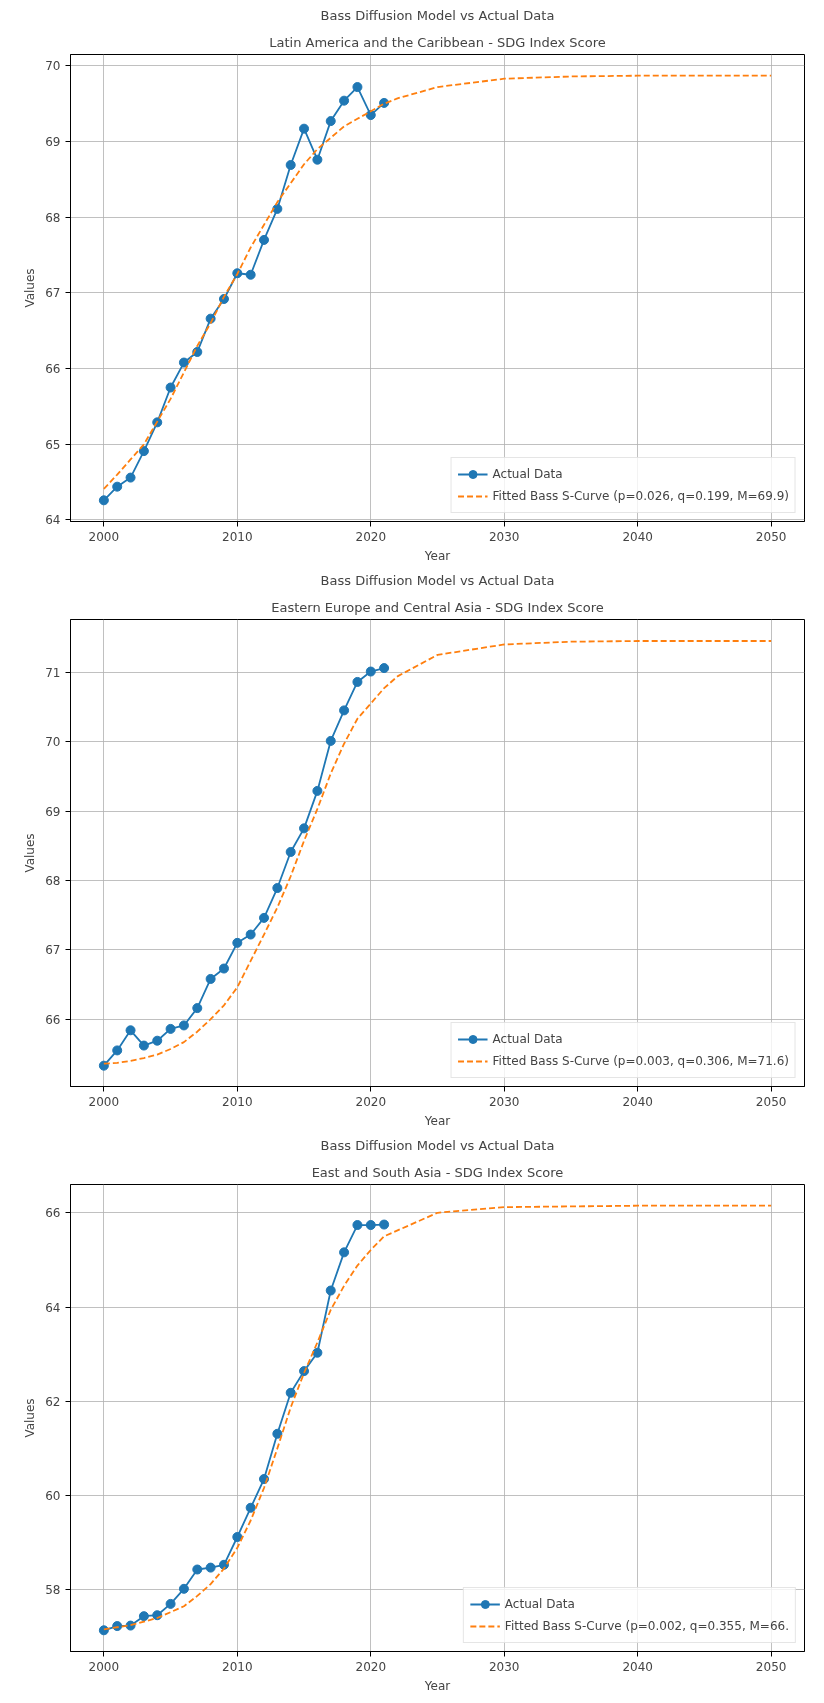  I want to click on y-tick-label: 65, so click(53, 444).